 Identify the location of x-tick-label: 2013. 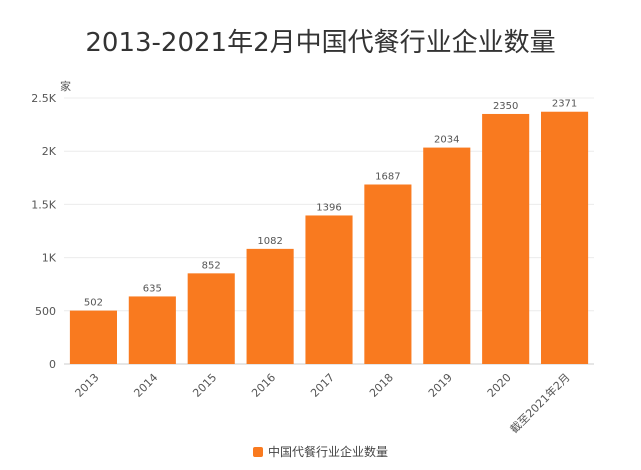
(87, 385).